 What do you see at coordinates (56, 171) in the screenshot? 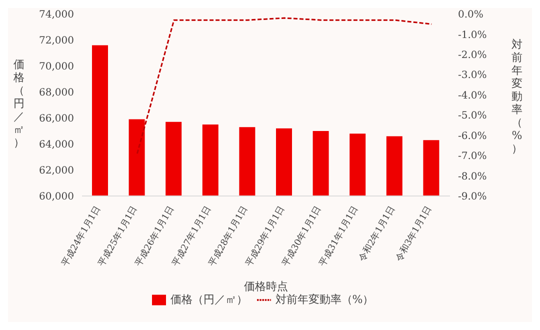
I see `y-tick-label: 62,000` at bounding box center [56, 171].